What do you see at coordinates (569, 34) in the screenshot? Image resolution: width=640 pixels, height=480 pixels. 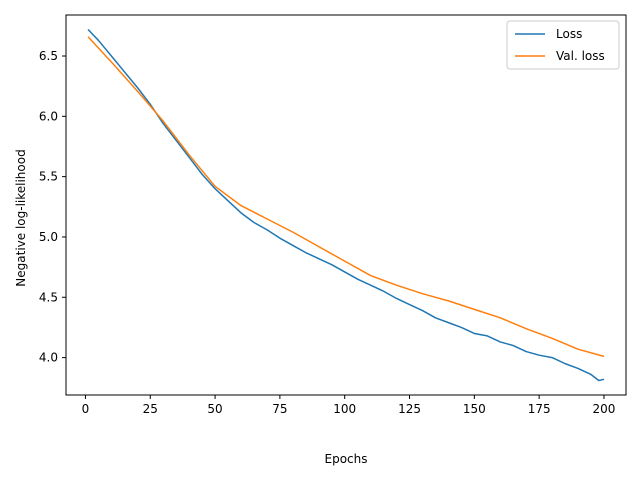 I see `legend-label-loss: Loss` at bounding box center [569, 34].